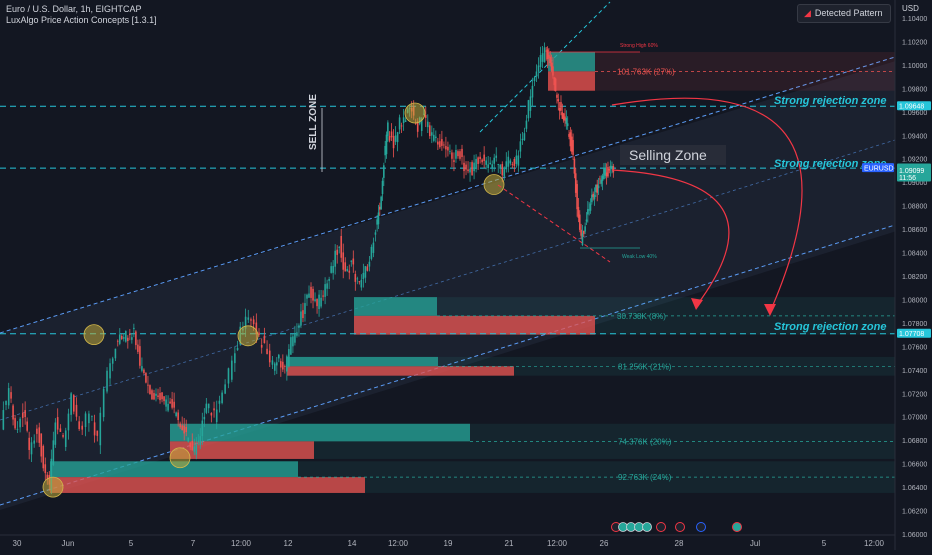 The height and width of the screenshot is (555, 932). I want to click on y-tick-label: 1.06400, so click(914, 488).